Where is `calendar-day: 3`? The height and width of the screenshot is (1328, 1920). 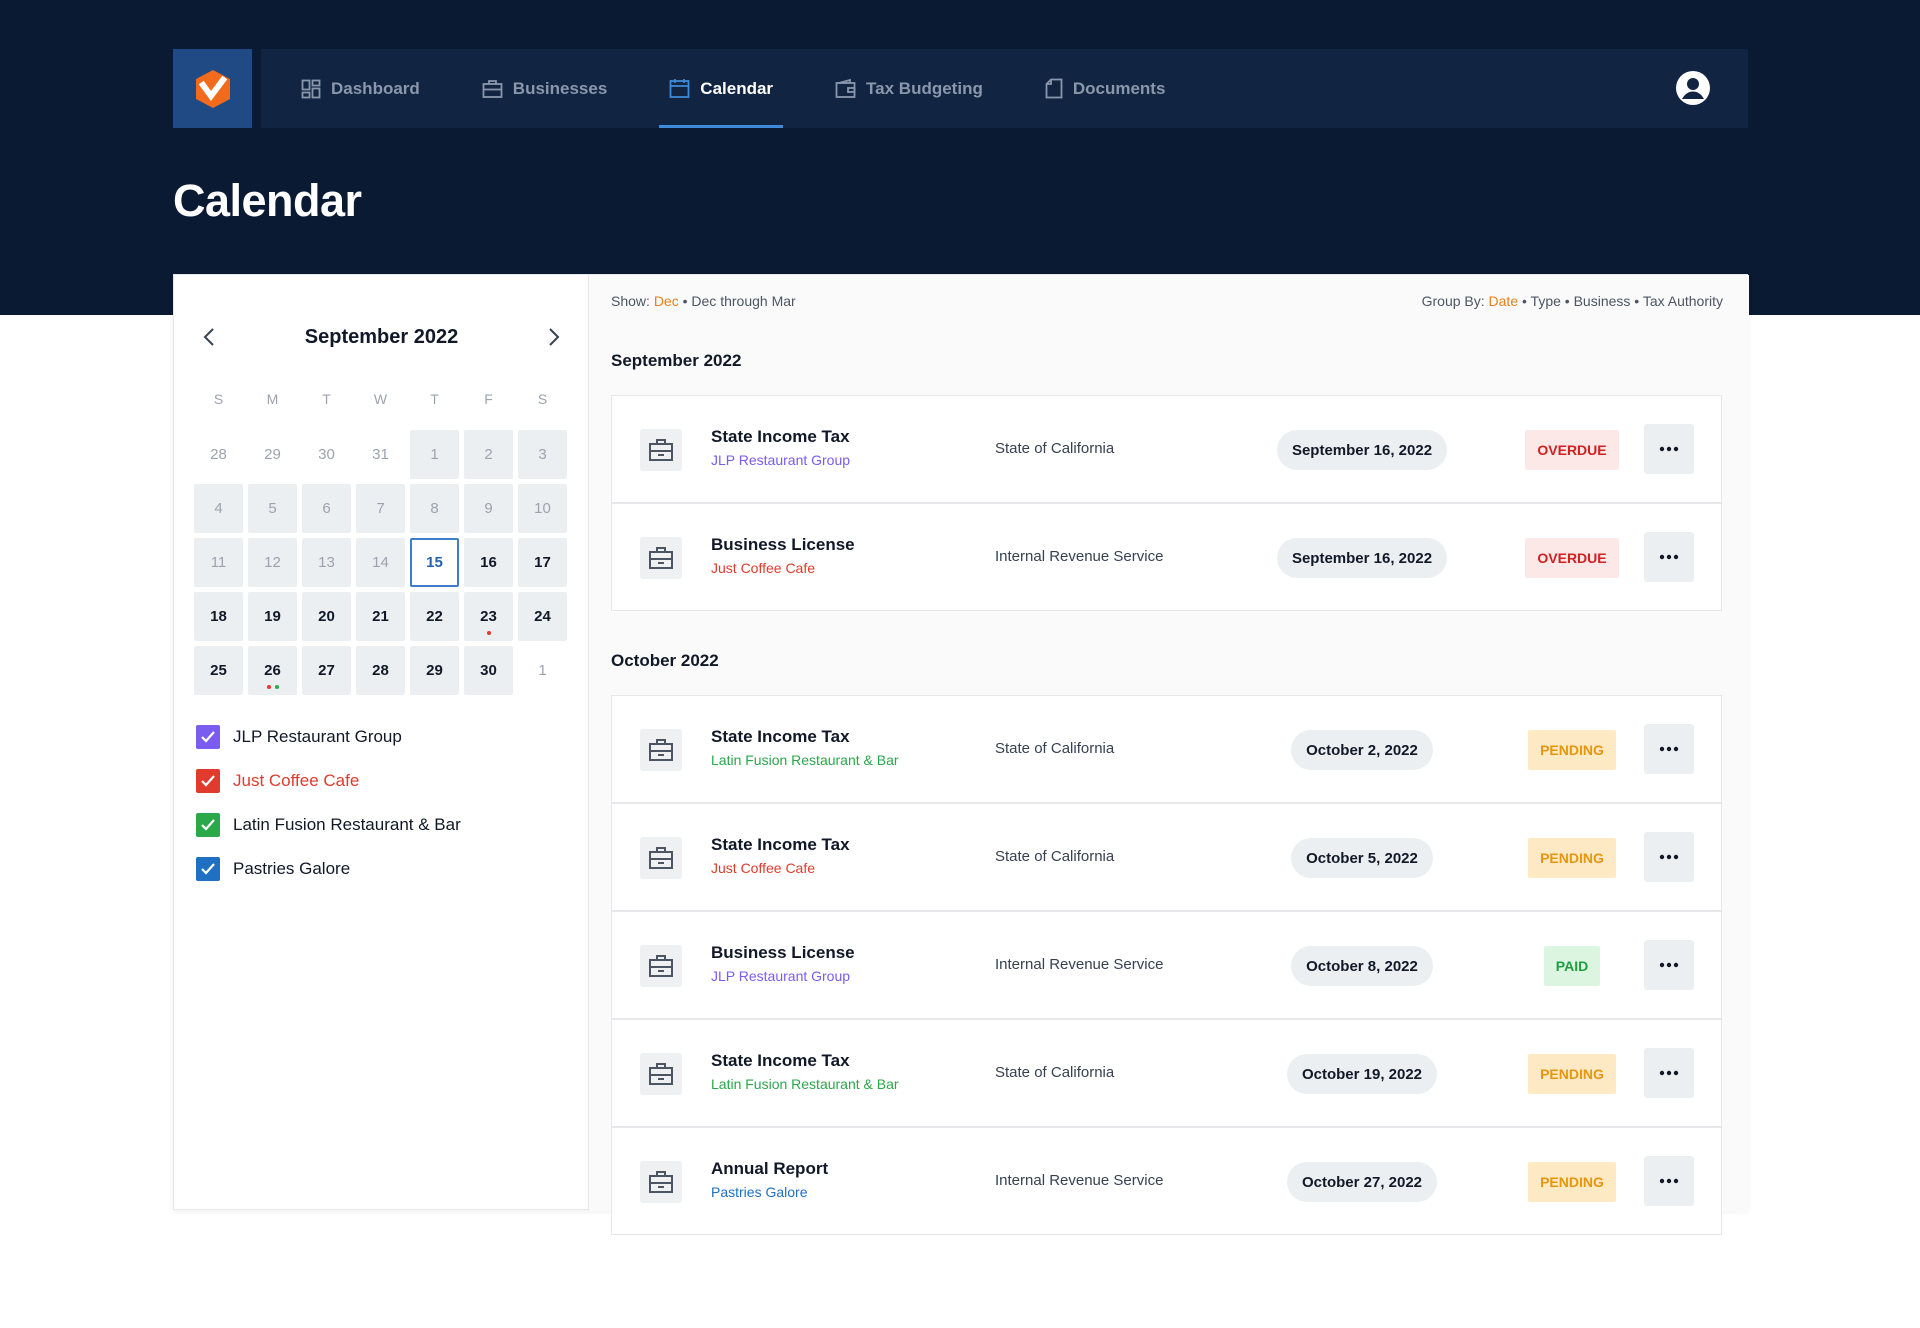 calendar-day: 3 is located at coordinates (542, 454).